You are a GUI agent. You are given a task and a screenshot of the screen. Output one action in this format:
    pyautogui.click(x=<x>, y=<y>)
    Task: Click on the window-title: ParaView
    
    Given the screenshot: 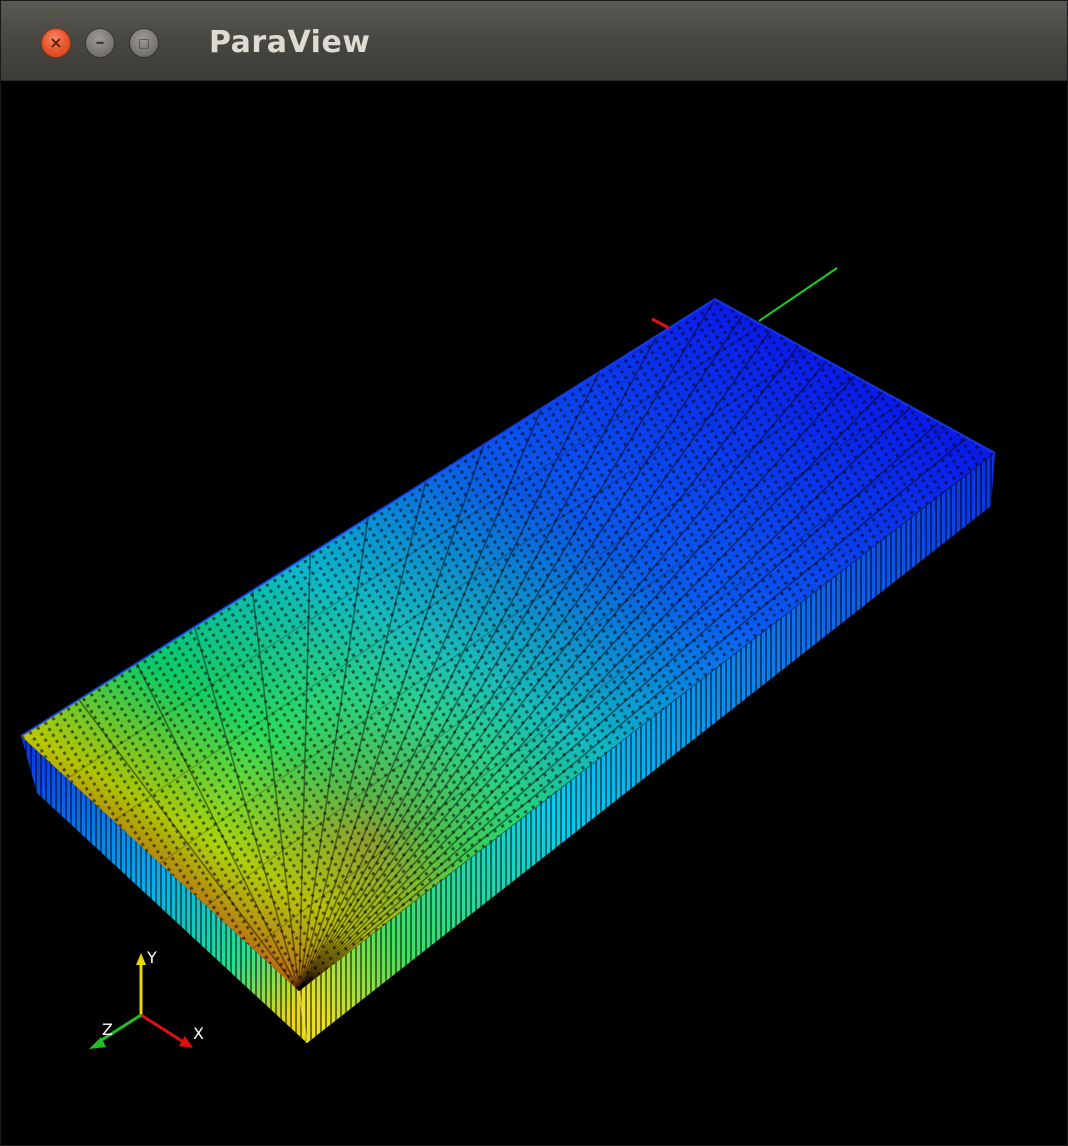 What is the action you would take?
    pyautogui.click(x=290, y=42)
    